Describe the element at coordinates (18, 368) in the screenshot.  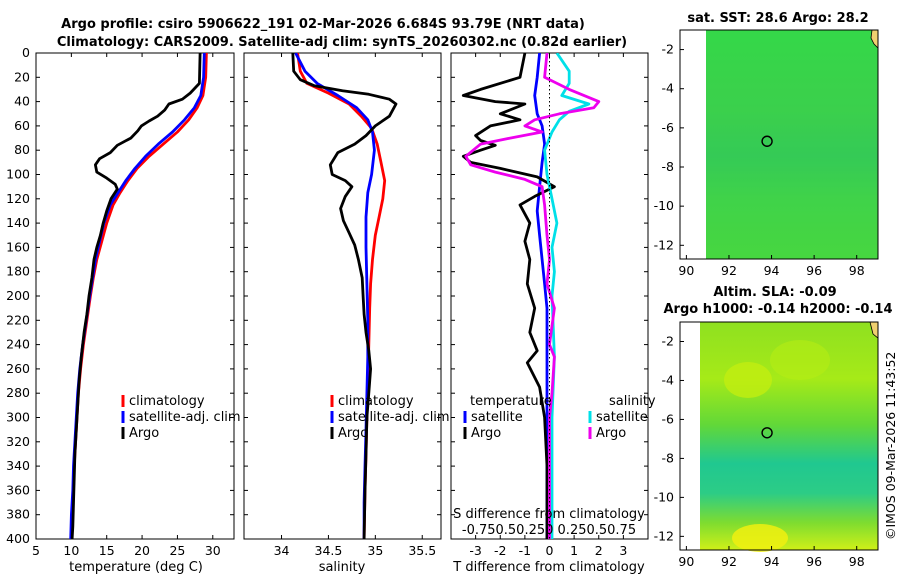
I see `y-tick-label: 260` at that location.